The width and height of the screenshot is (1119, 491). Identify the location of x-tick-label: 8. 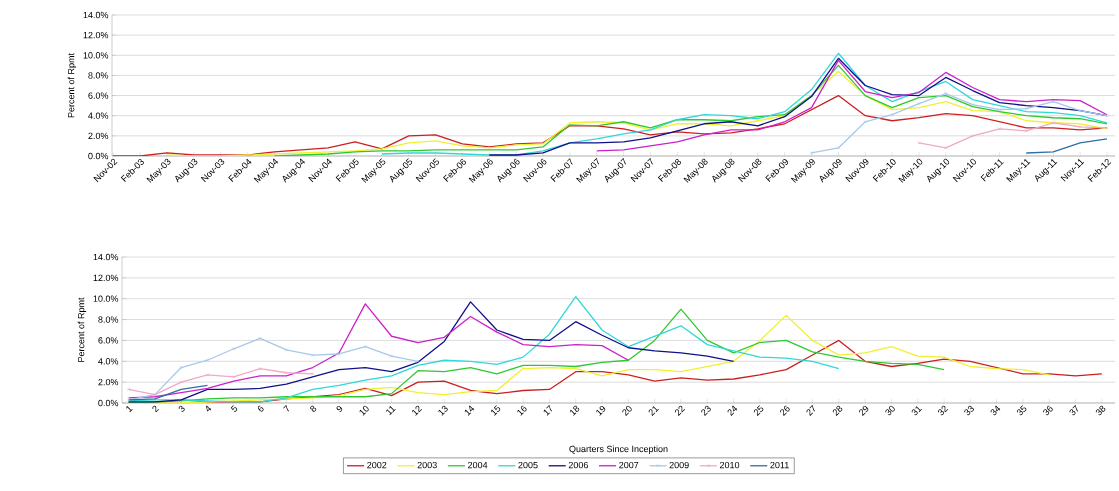
(313, 408).